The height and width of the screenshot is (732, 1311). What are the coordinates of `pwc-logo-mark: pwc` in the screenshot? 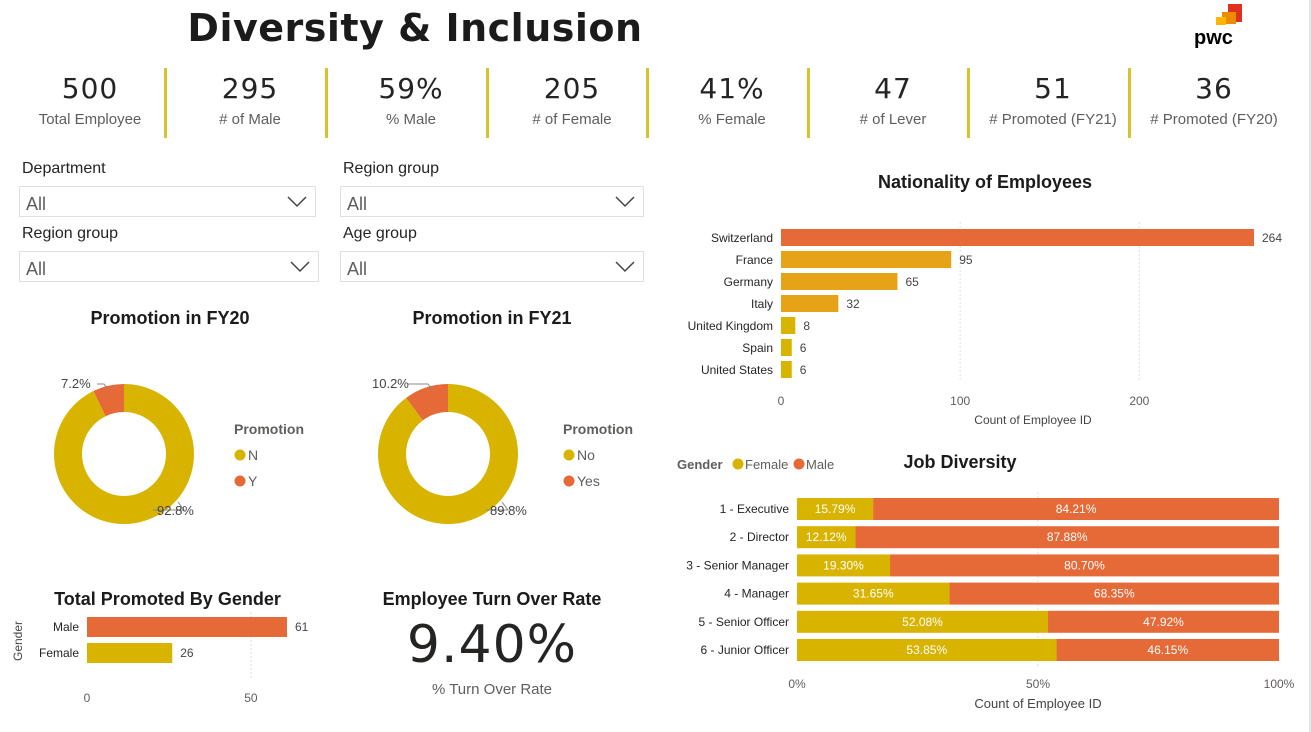 It's located at (1218, 26).